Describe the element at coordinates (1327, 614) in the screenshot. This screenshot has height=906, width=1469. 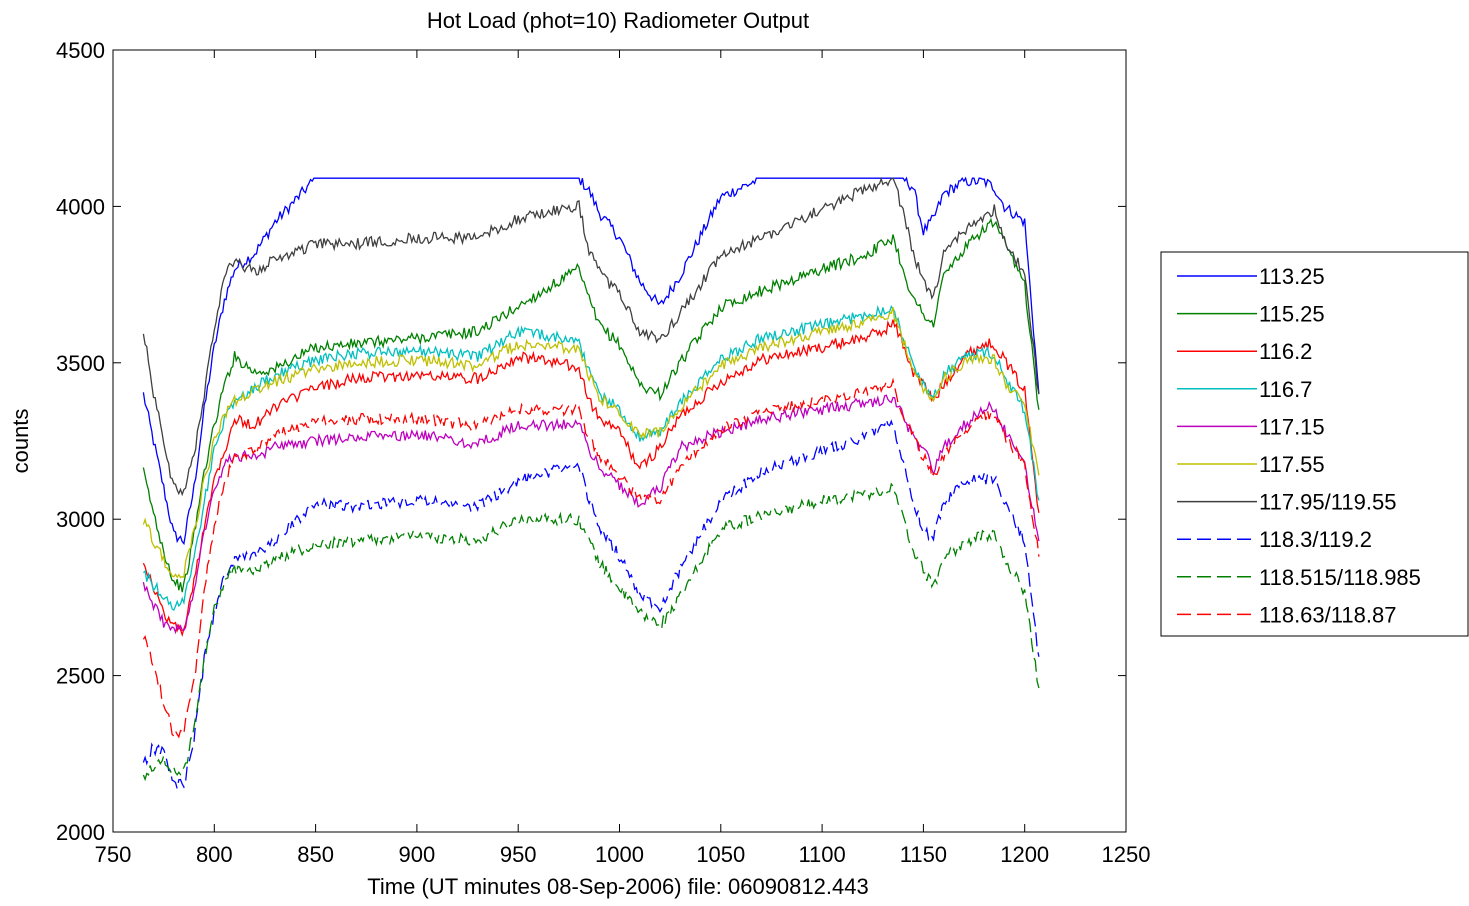
I see `legend-label: 118.63/118.87` at that location.